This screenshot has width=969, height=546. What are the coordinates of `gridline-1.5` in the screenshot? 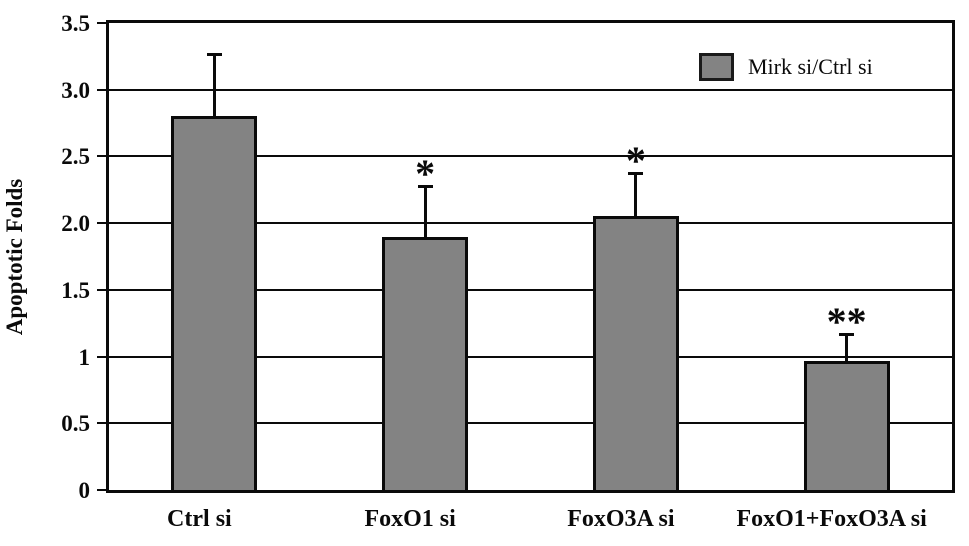 It's located at (530, 289).